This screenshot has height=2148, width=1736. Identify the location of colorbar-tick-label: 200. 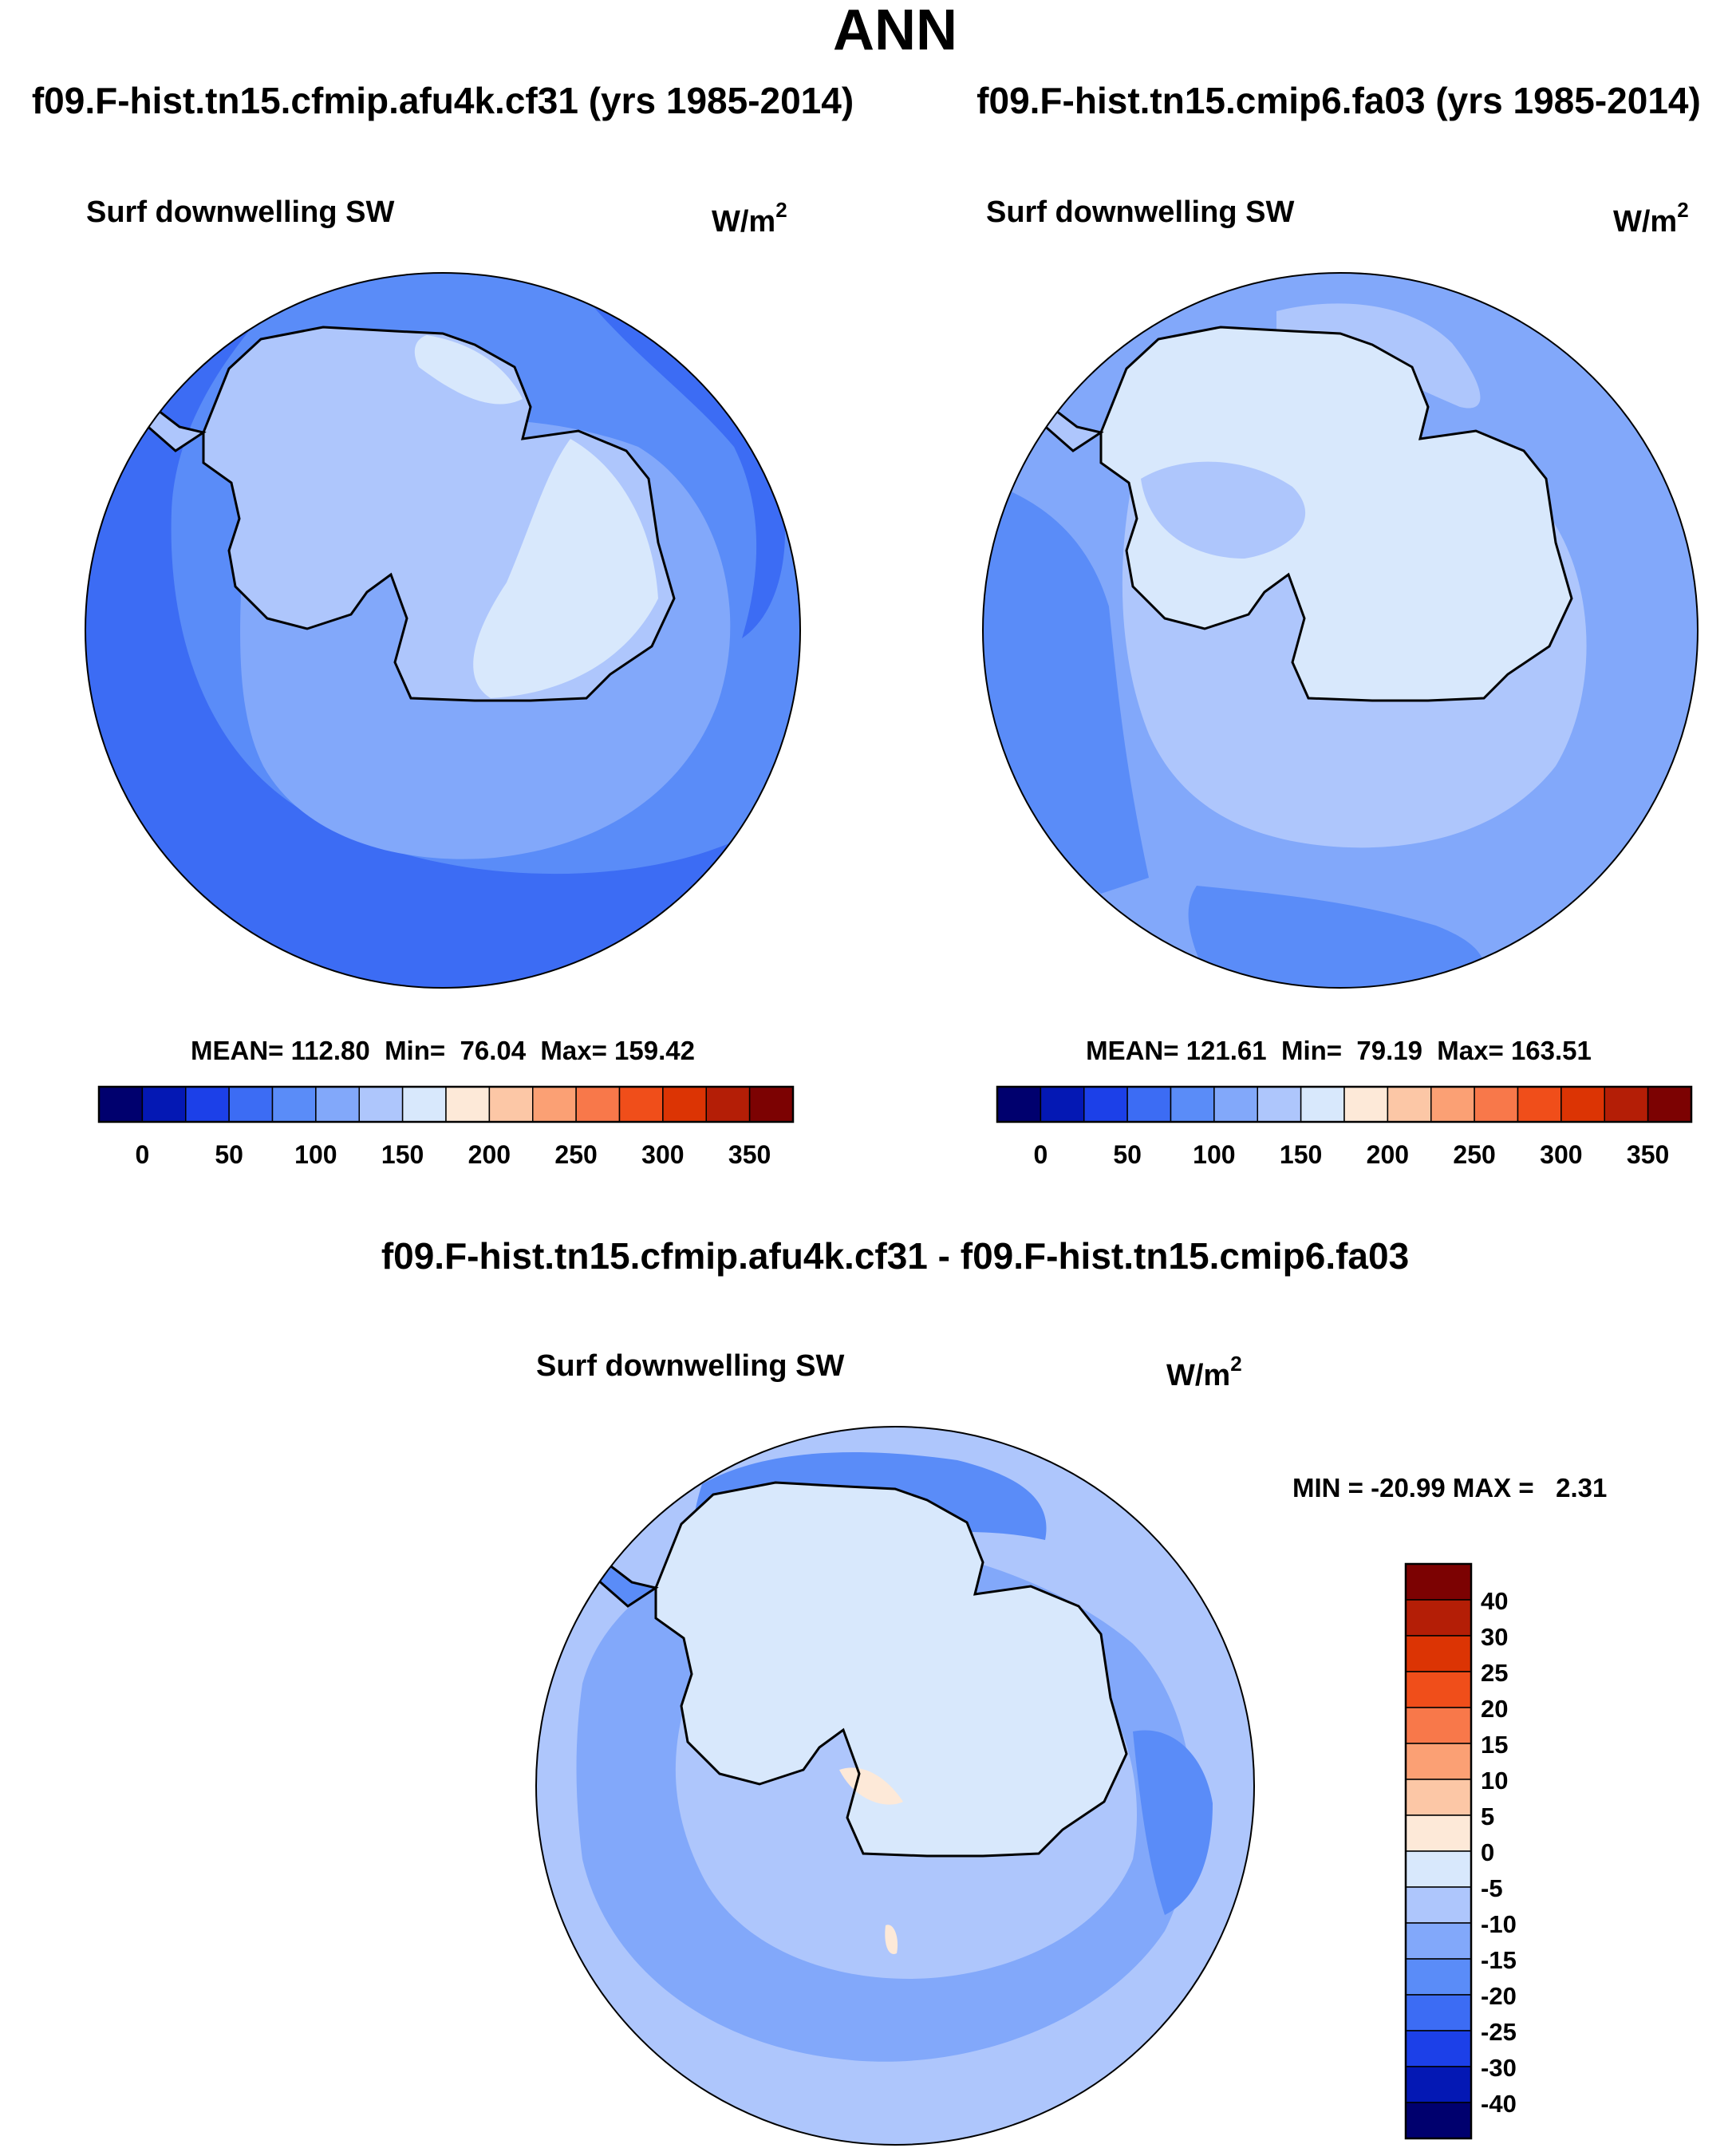
(489, 1154).